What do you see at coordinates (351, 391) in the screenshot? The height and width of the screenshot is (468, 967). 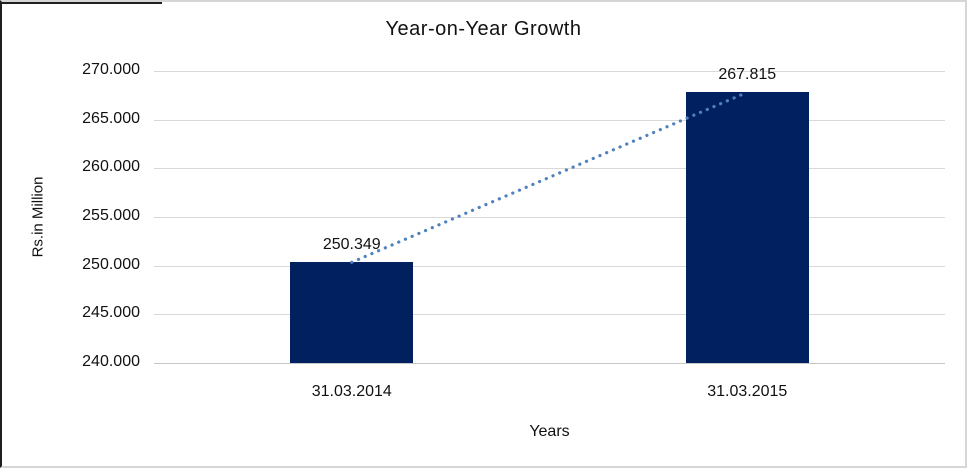 I see `x-axis-tick-label: 31.03.2014` at bounding box center [351, 391].